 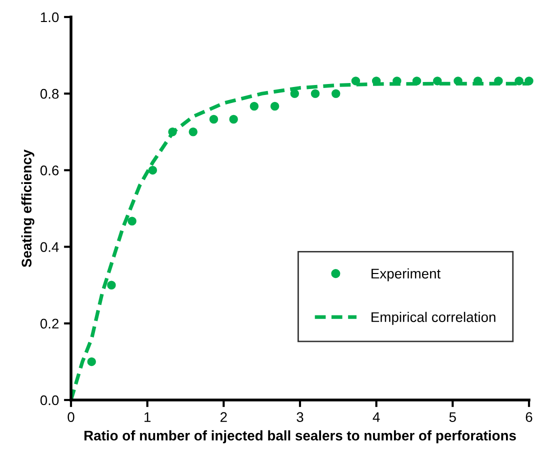 What do you see at coordinates (406, 275) in the screenshot?
I see `legend-label: Experiment` at bounding box center [406, 275].